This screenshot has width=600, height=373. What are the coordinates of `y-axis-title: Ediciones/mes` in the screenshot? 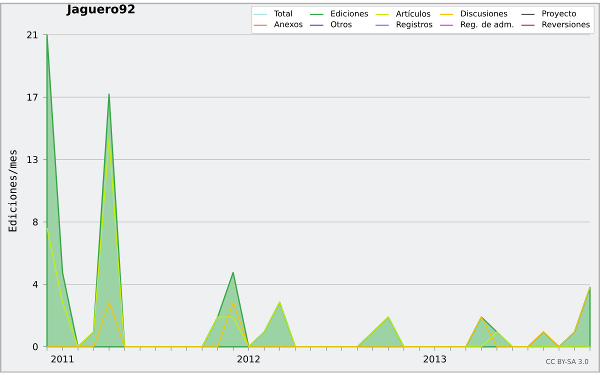 It's located at (13, 191).